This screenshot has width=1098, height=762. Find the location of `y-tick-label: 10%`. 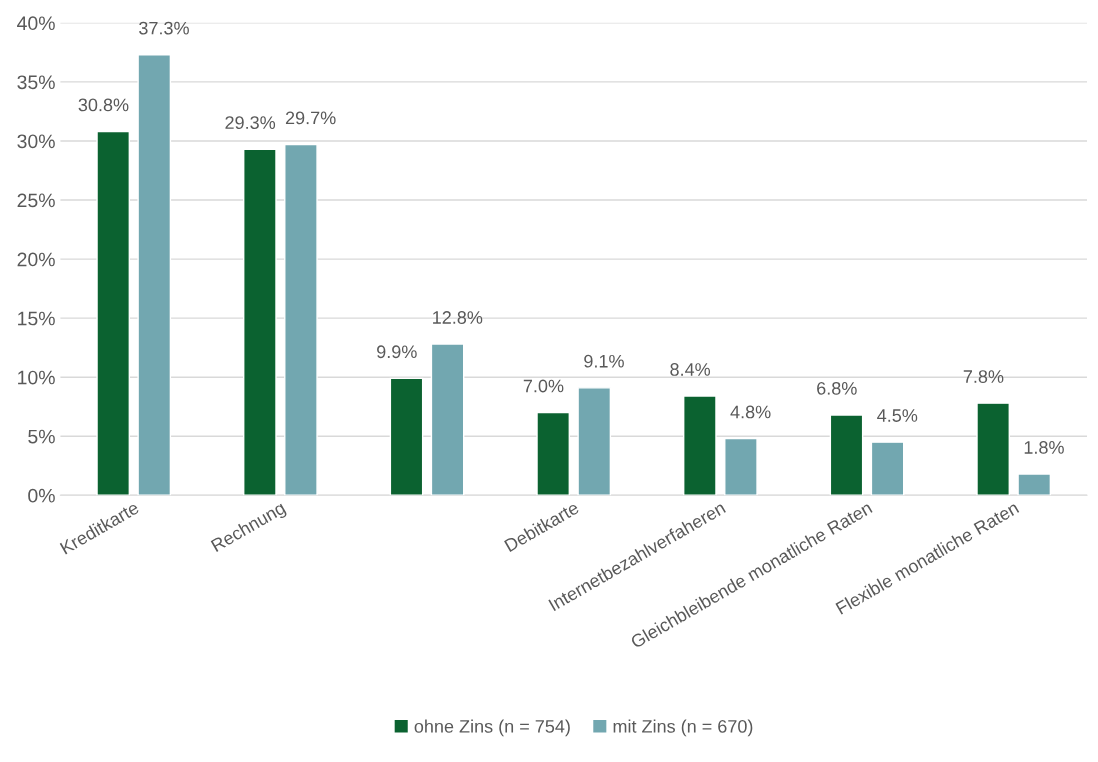

y-tick-label: 10% is located at coordinates (36, 377).